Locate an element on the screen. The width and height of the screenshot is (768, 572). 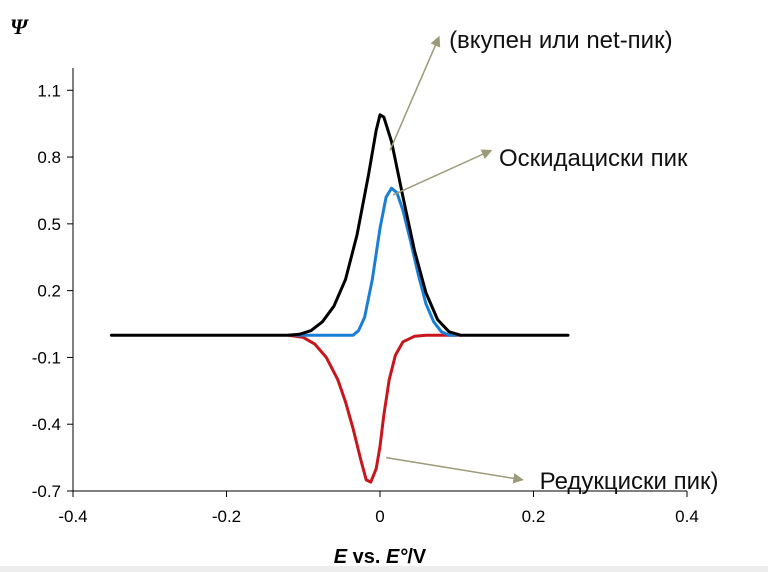
y-tick-label: 0.5 is located at coordinates (49, 224).